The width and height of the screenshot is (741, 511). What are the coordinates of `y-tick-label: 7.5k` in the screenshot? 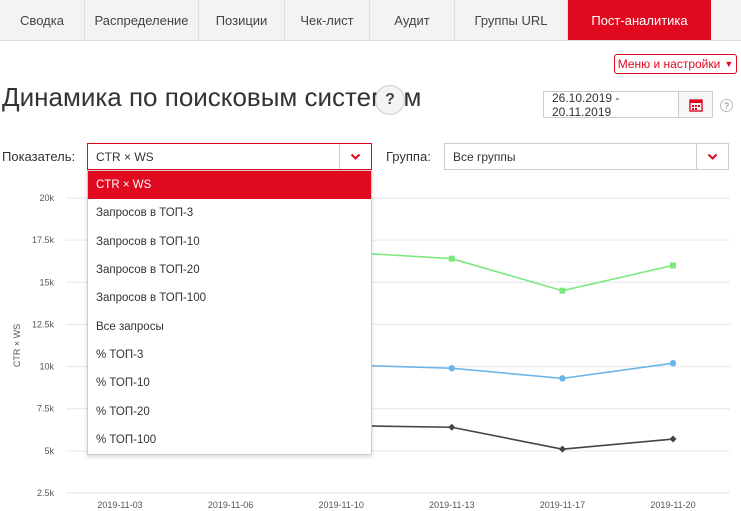 It's located at (46, 409).